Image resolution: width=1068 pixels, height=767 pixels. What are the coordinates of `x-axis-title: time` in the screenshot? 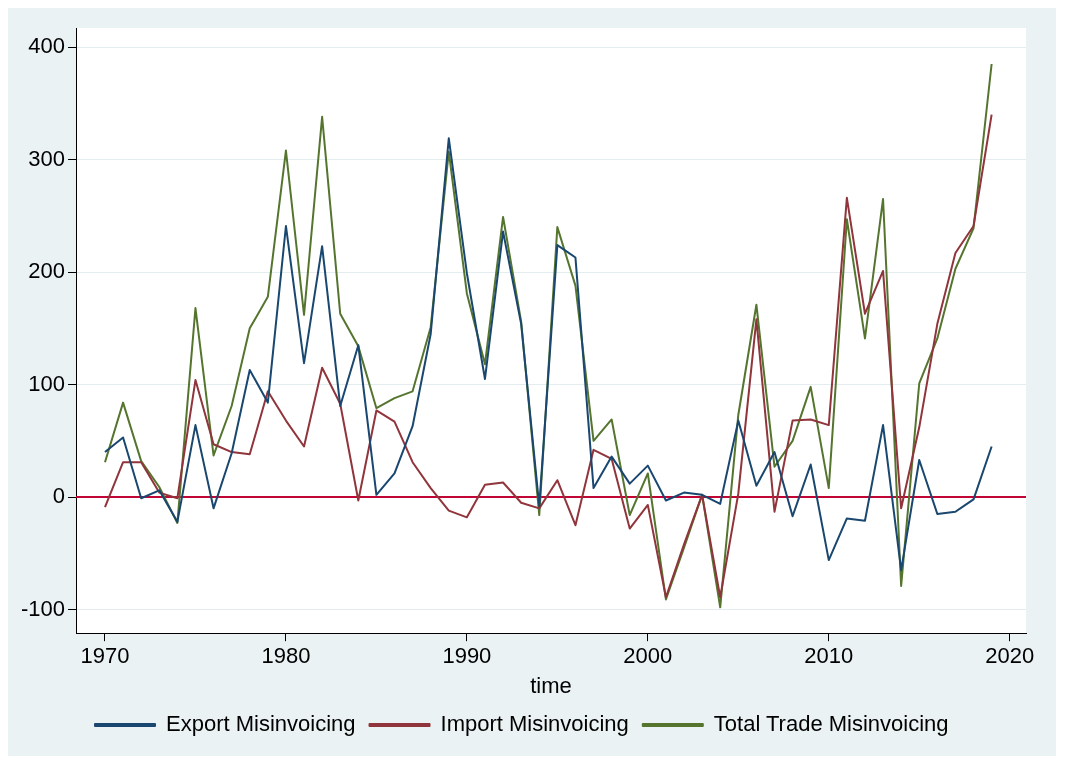 It's located at (551, 685).